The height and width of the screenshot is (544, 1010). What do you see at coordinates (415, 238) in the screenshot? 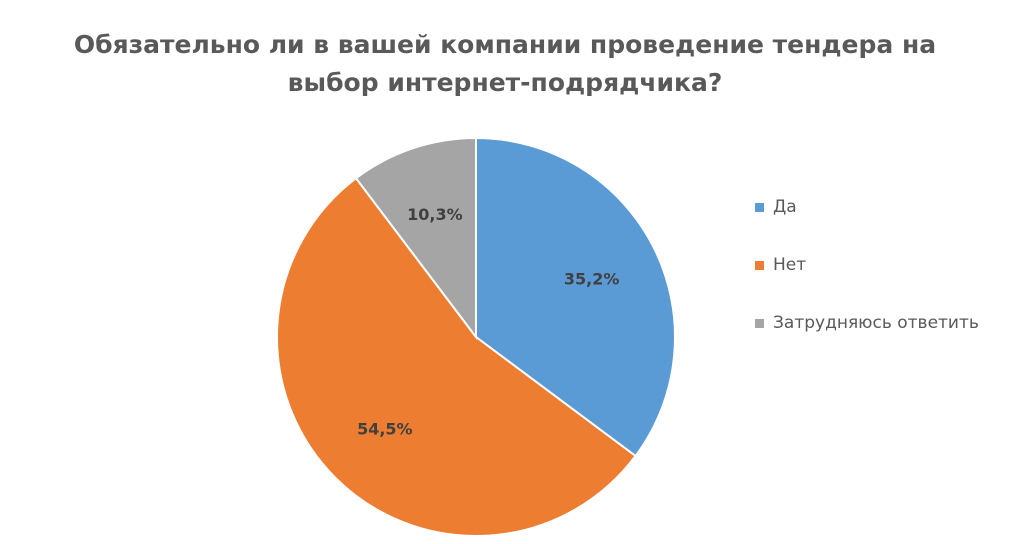
I see `pie-slice-zatrudnyayus` at bounding box center [415, 238].